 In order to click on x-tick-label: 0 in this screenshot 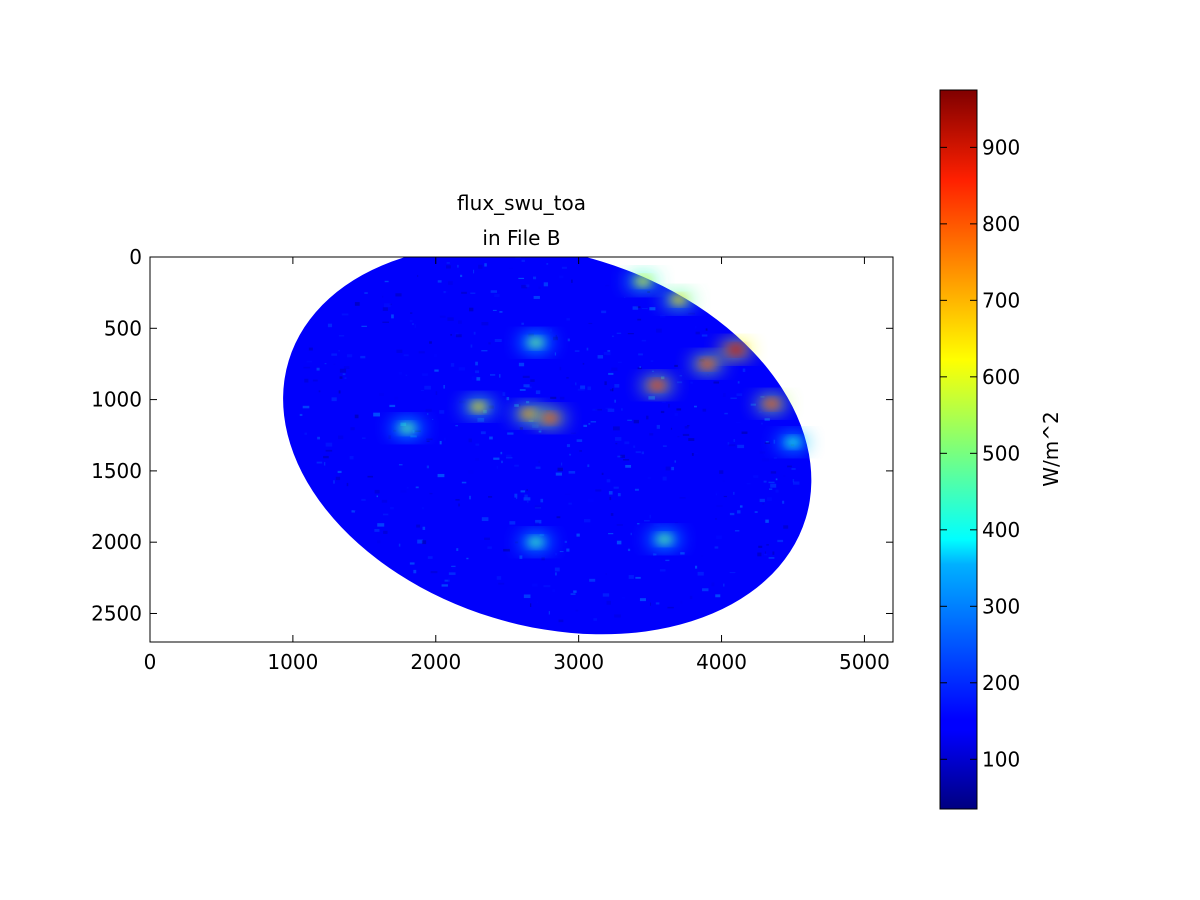, I will do `click(150, 662)`.